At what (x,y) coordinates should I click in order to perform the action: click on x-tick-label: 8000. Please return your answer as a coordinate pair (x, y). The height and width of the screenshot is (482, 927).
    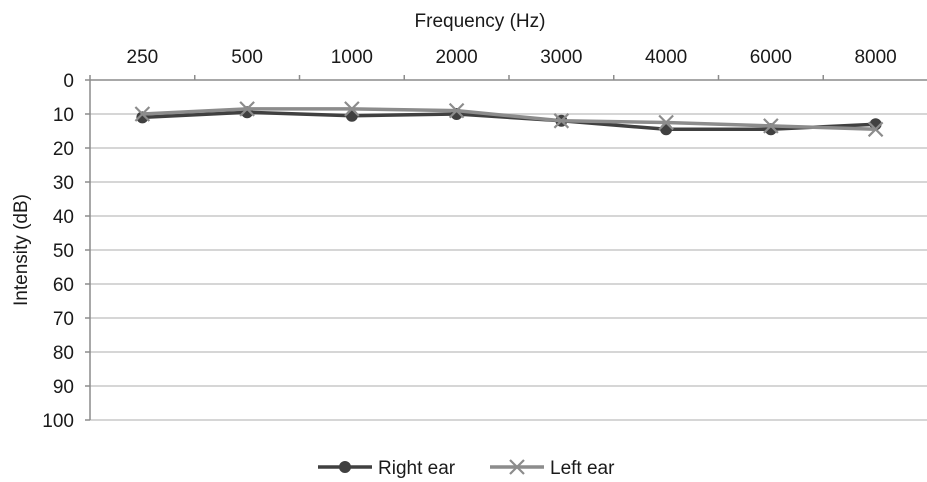
    Looking at the image, I should click on (875, 57).